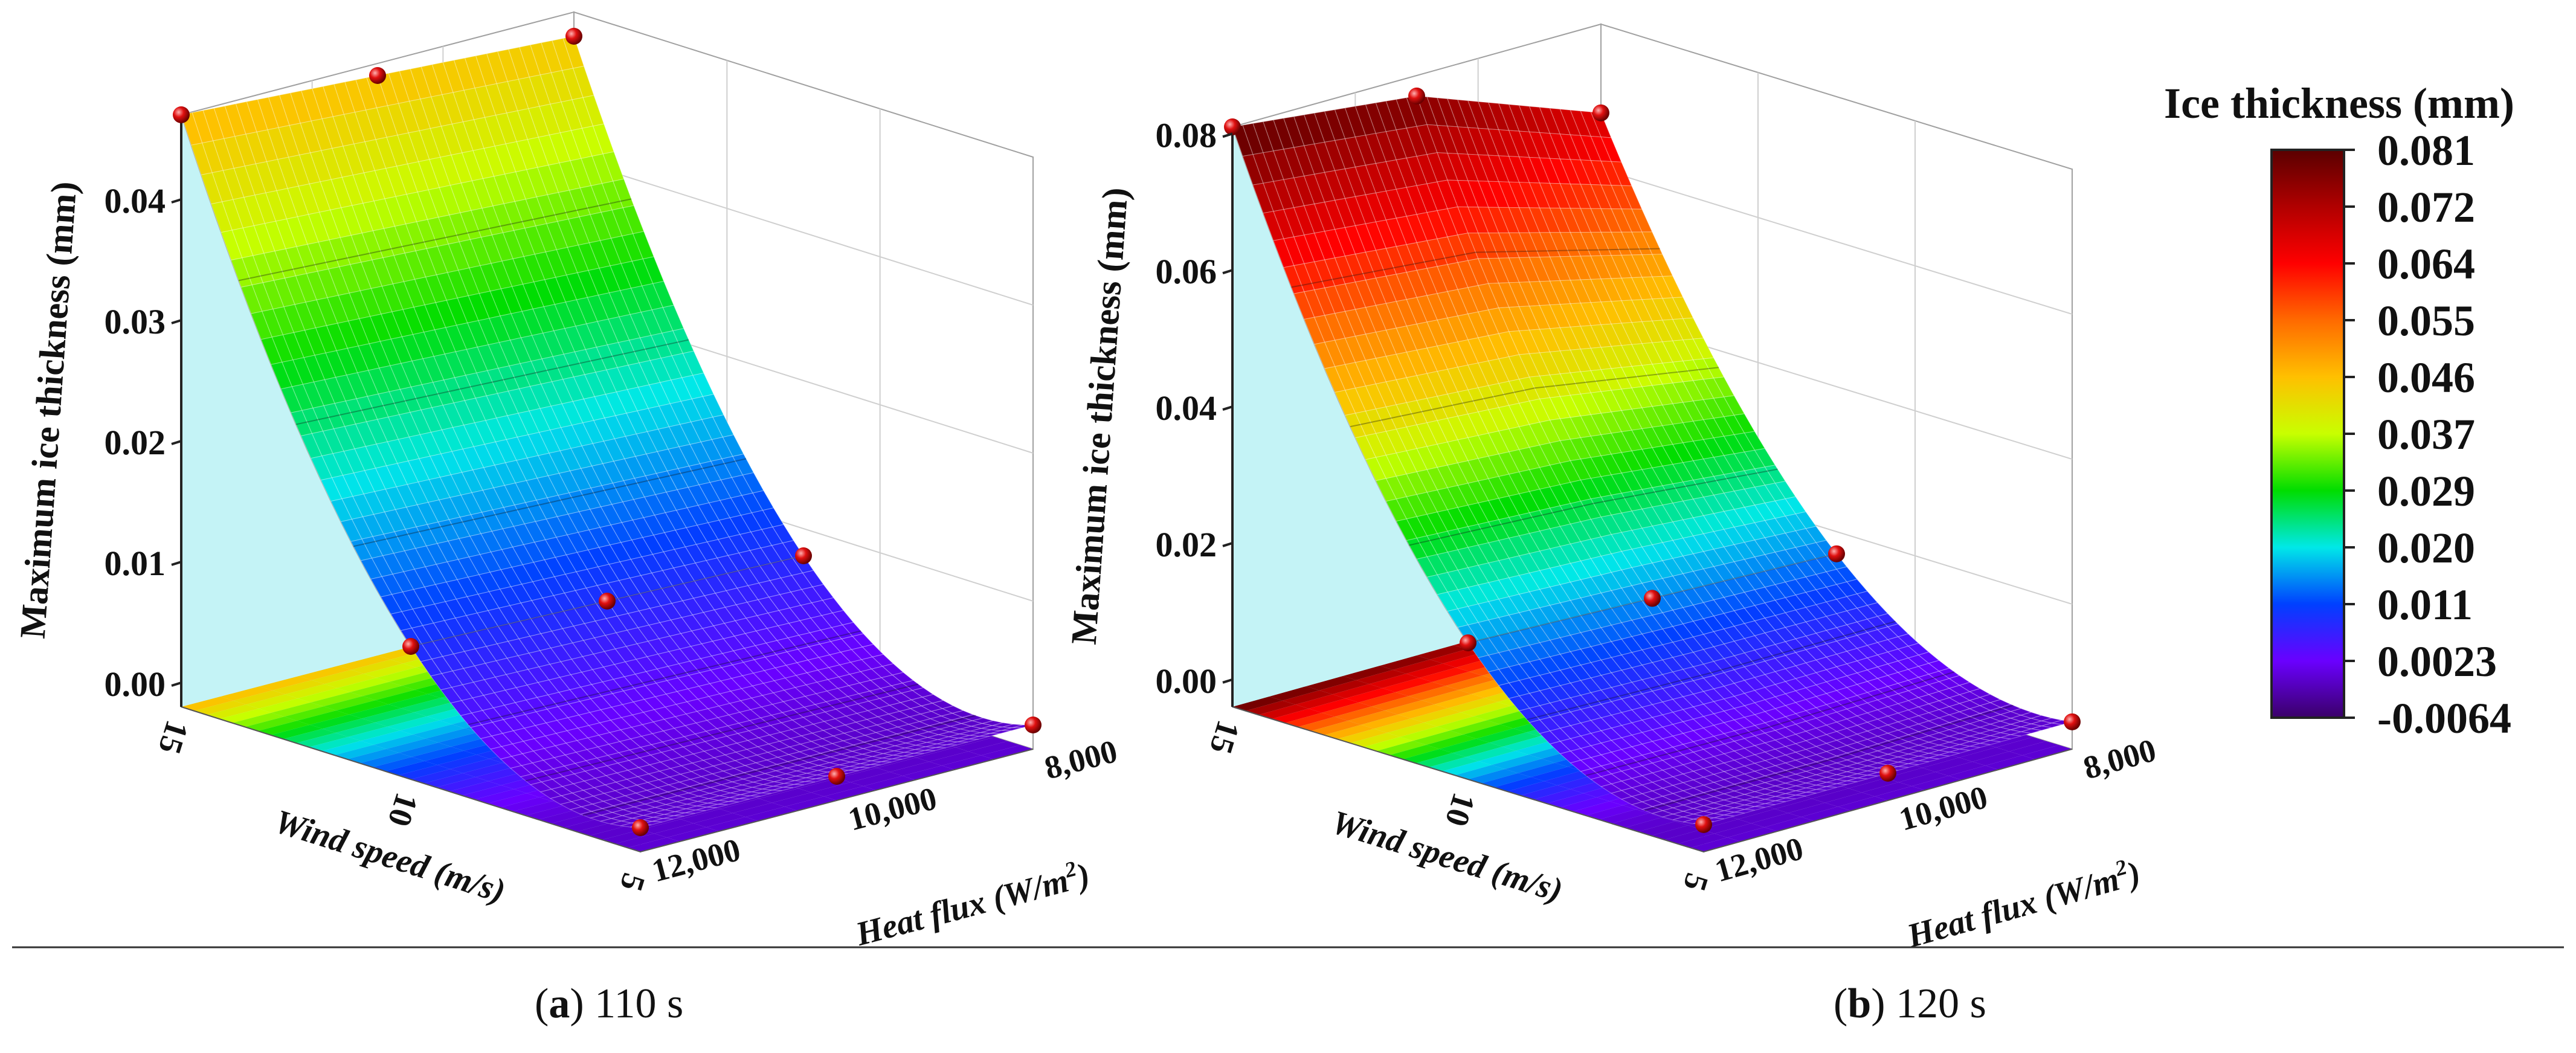 Image resolution: width=2576 pixels, height=1053 pixels. What do you see at coordinates (135, 684) in the screenshot?
I see `z-tick-label: 0.00` at bounding box center [135, 684].